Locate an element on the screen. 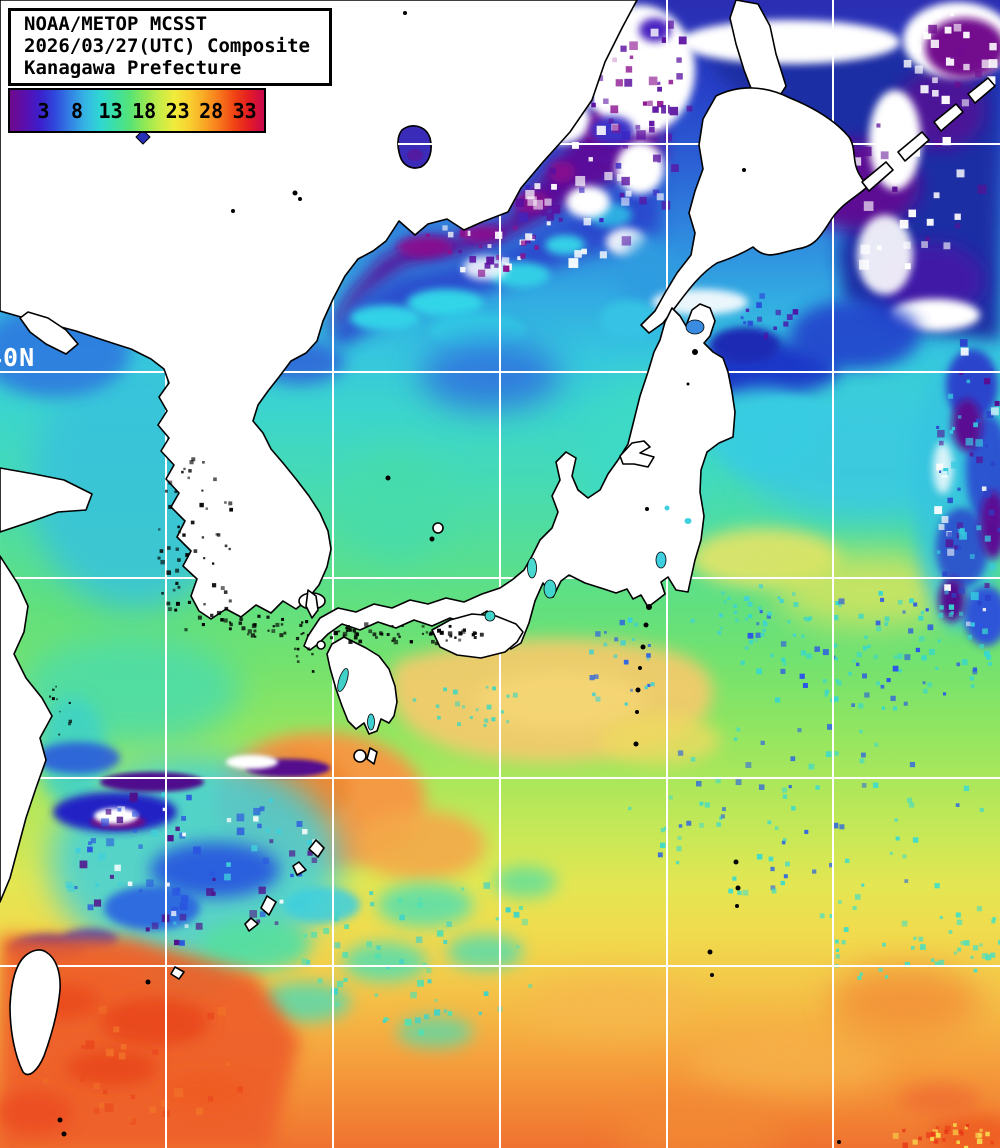 Image resolution: width=1000 pixels, height=1148 pixels. mutsu-bay is located at coordinates (695, 327).